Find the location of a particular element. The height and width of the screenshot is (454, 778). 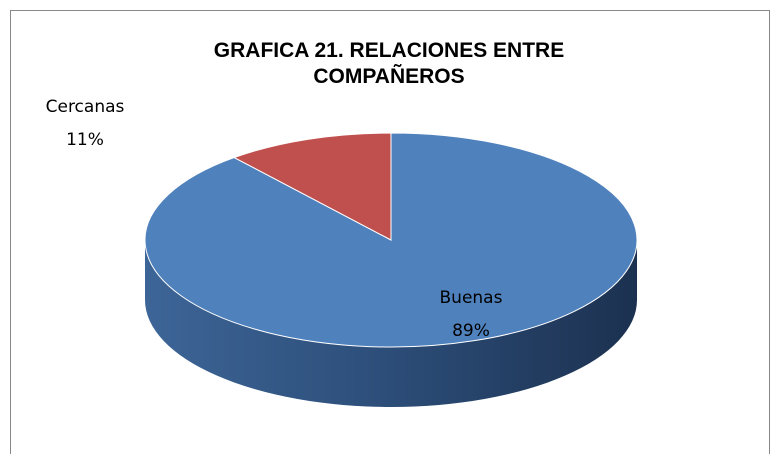

pie-slice is located at coordinates (312, 186).